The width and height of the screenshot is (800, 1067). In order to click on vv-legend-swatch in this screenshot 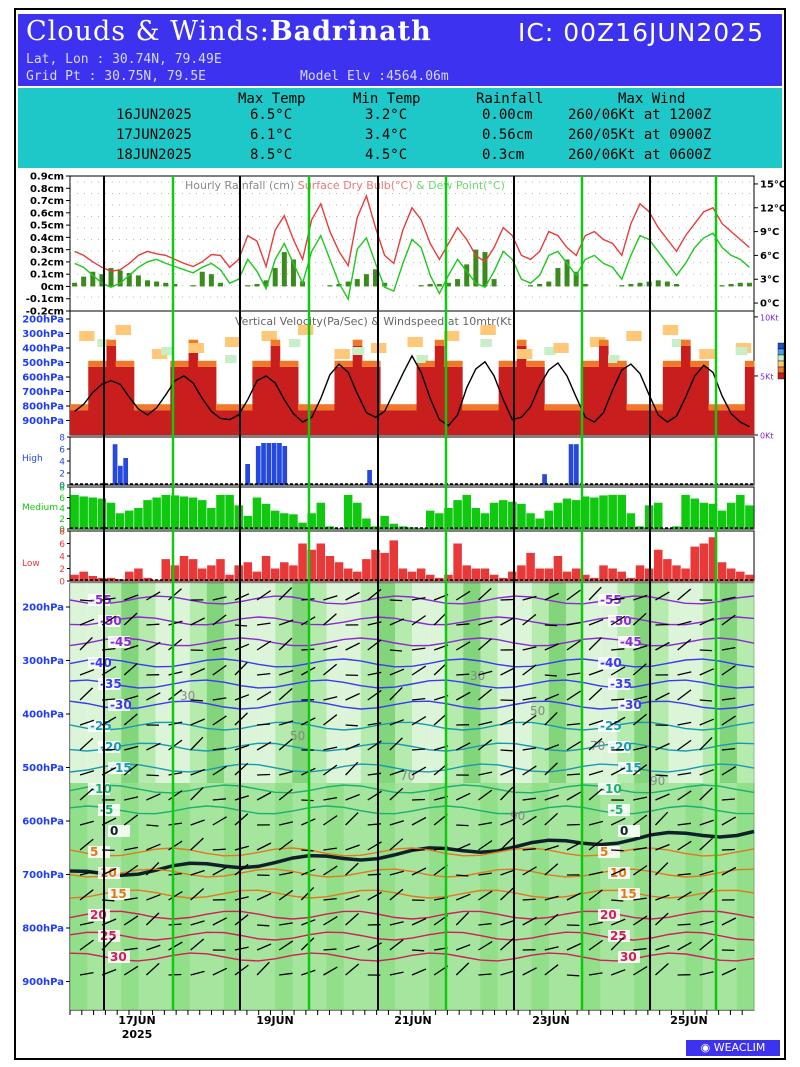, I will do `click(781, 376)`.